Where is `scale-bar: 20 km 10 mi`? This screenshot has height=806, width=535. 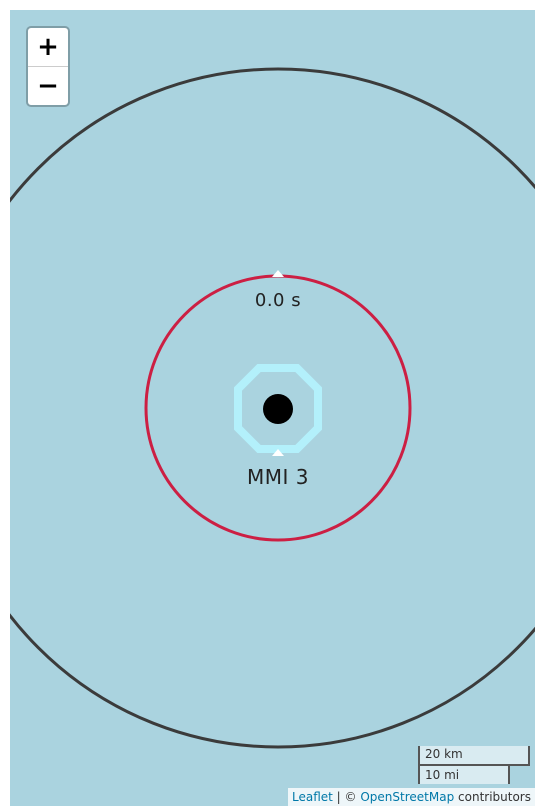
scale-bar: 20 km 10 mi is located at coordinates (474, 765).